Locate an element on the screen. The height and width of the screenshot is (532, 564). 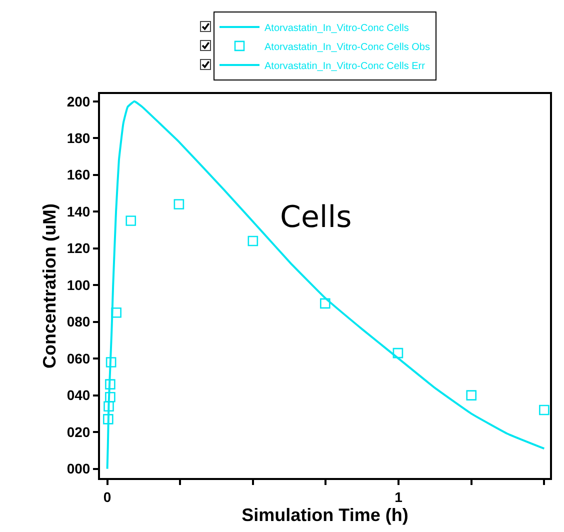
y-tick-label: 080 is located at coordinates (78, 322).